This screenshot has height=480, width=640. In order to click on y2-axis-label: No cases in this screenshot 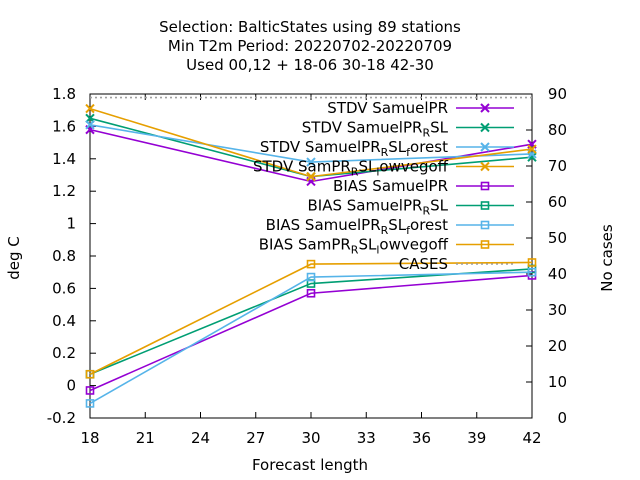, I will do `click(607, 258)`.